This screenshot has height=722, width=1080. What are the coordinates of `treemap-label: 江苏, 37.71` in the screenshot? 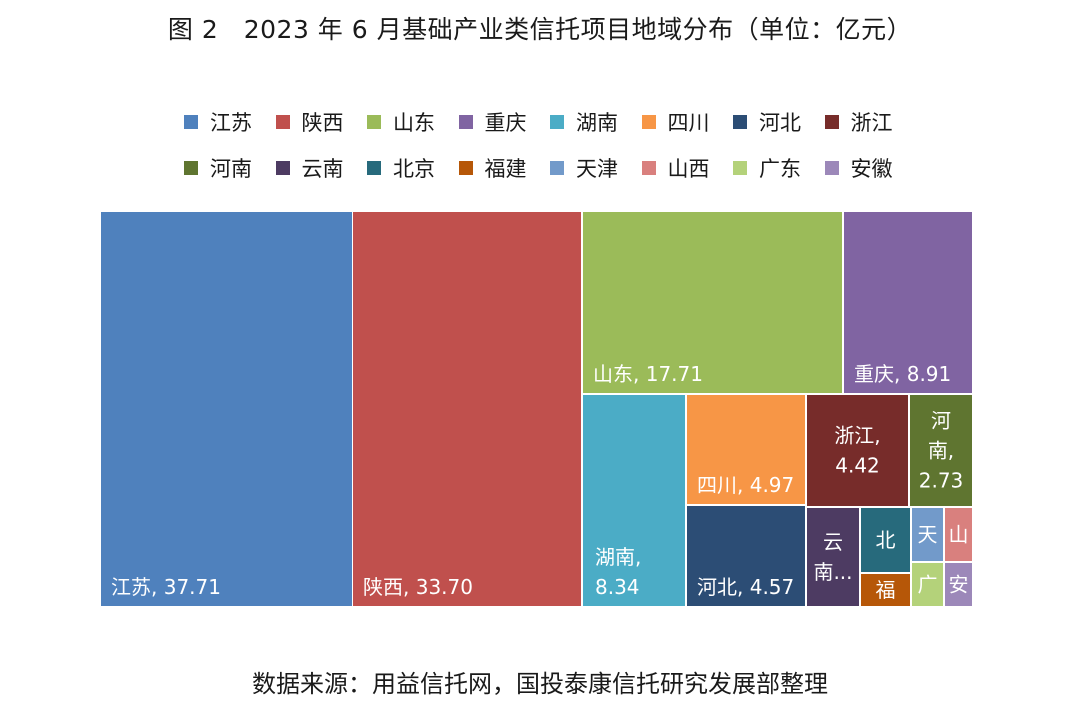 It's located at (166, 587).